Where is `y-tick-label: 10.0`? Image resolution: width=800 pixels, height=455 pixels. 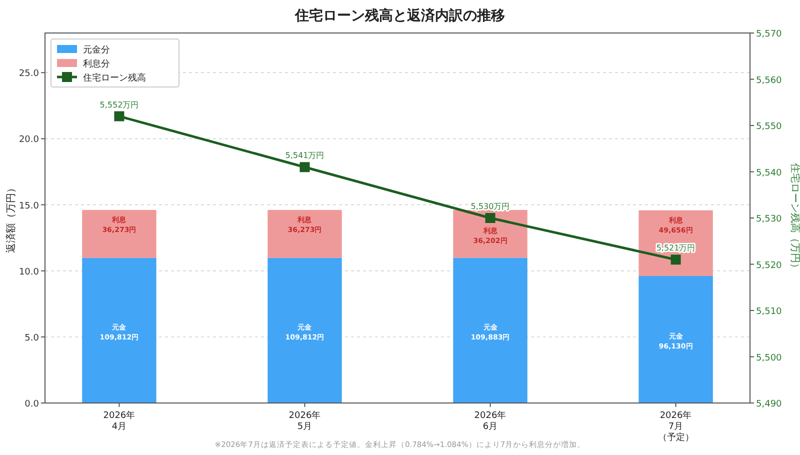 y-tick-label: 10.0 is located at coordinates (29, 272).